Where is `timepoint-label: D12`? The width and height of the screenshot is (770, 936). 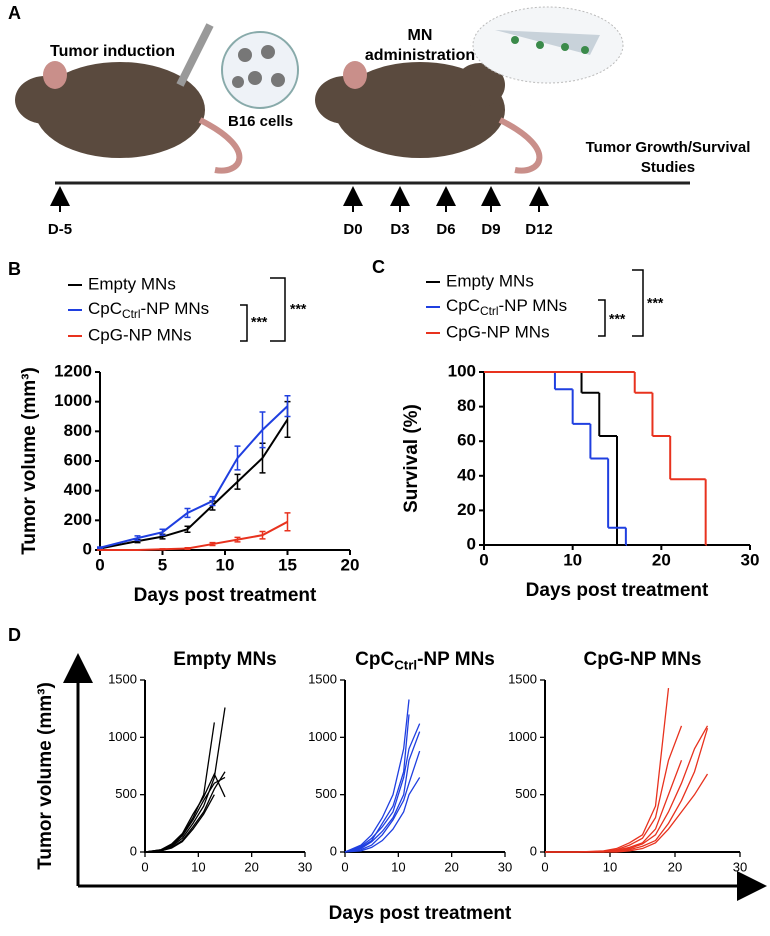 timepoint-label: D12 is located at coordinates (539, 229).